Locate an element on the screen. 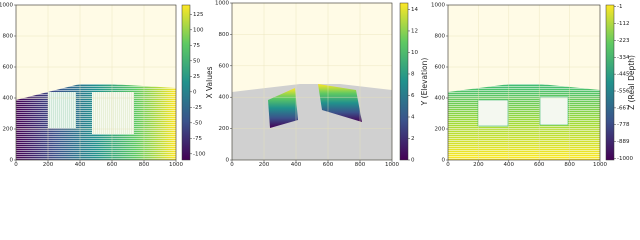  colorbar-tick-label: 2 is located at coordinates (413, 139).